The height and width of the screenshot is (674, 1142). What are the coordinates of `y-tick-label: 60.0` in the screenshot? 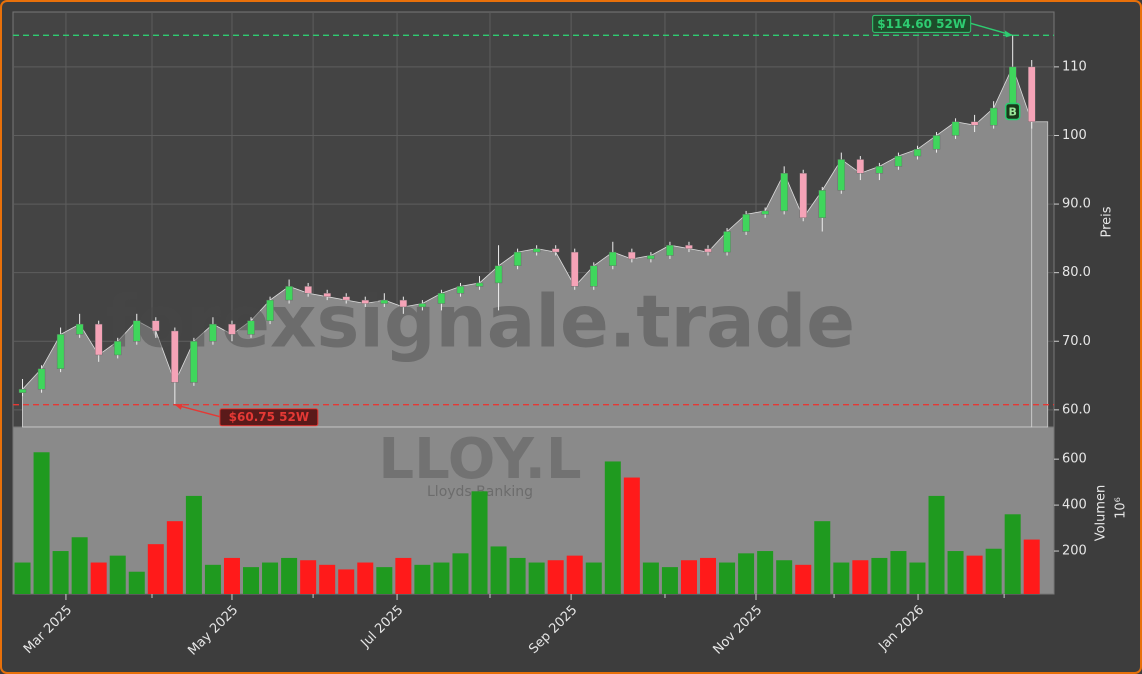 It's located at (1076, 409).